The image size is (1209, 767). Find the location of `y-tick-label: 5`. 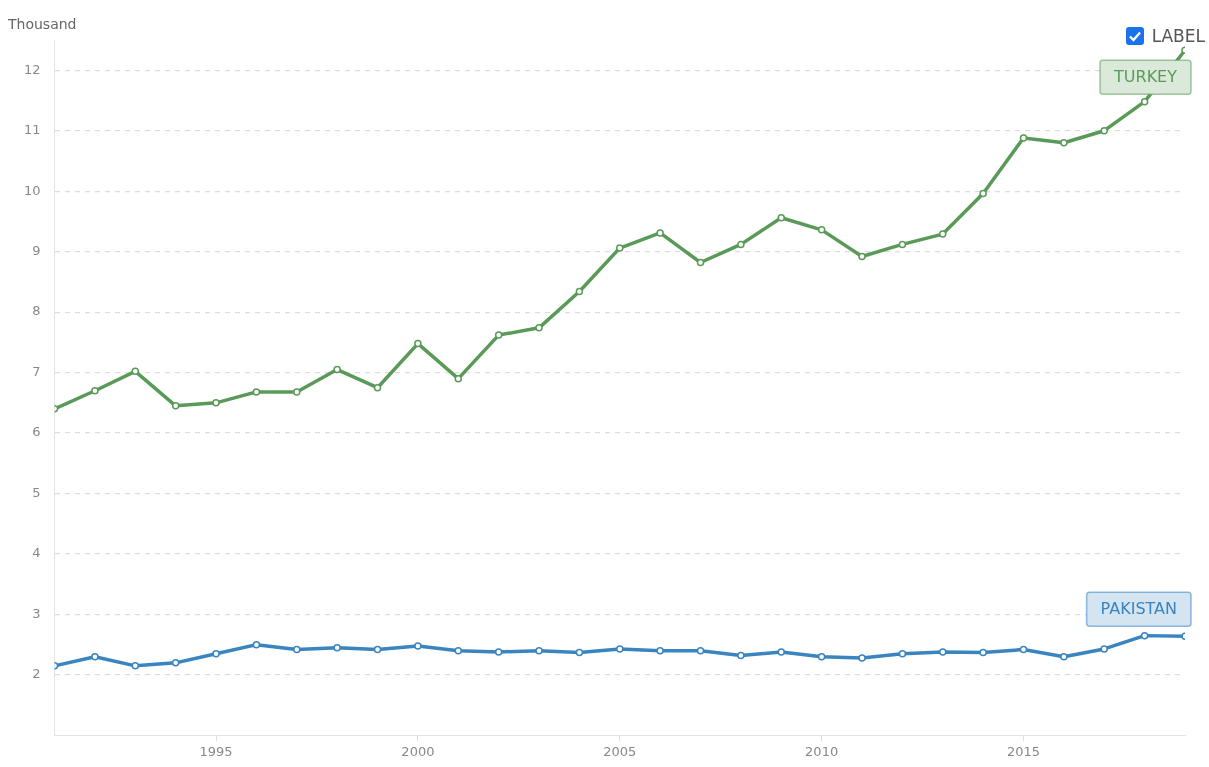

y-tick-label: 5 is located at coordinates (36, 492).